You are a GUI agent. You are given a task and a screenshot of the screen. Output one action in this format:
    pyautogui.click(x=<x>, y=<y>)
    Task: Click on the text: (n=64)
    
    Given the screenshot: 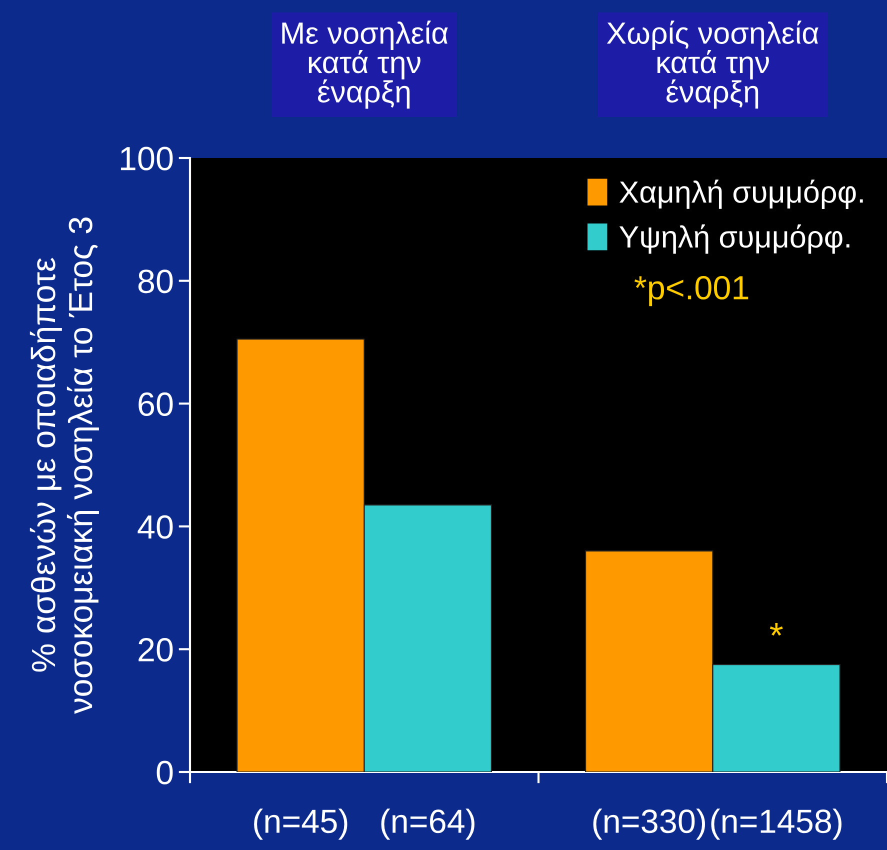 What is the action you would take?
    pyautogui.click(x=427, y=824)
    